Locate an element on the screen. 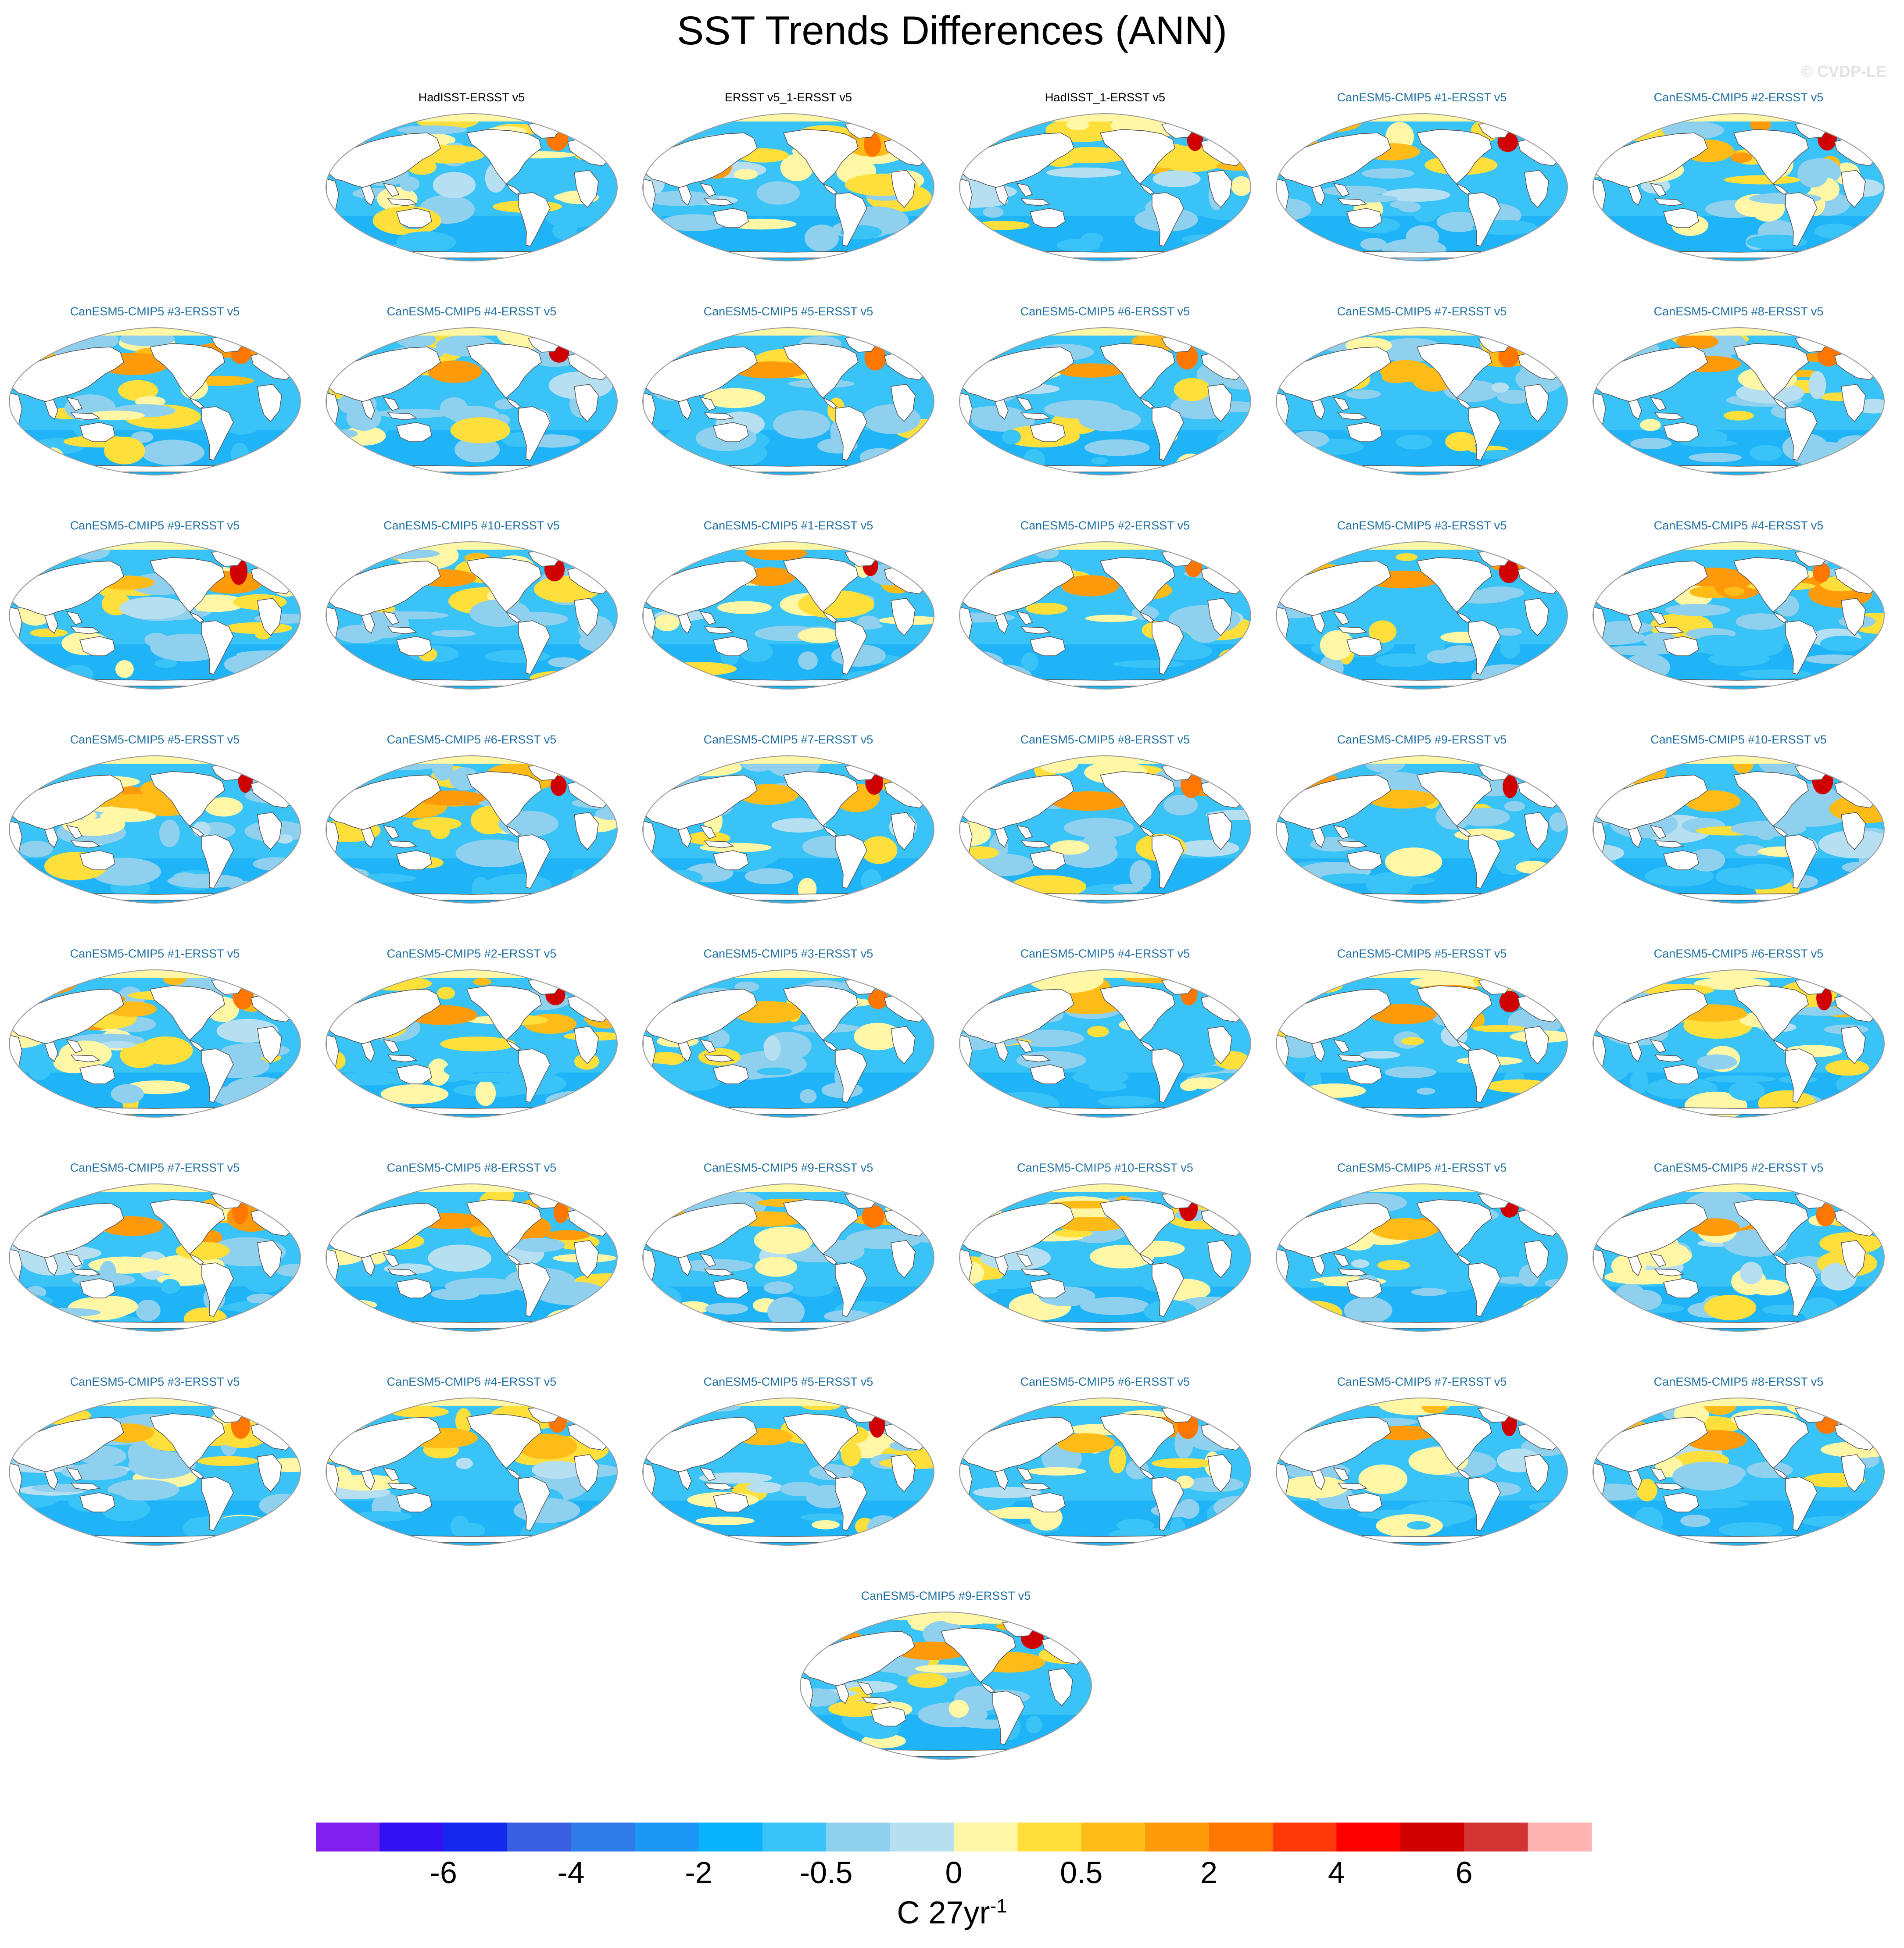  map-panel: CanESM5-CMIP5 #6-ERSST v5 is located at coordinates (1105, 414).